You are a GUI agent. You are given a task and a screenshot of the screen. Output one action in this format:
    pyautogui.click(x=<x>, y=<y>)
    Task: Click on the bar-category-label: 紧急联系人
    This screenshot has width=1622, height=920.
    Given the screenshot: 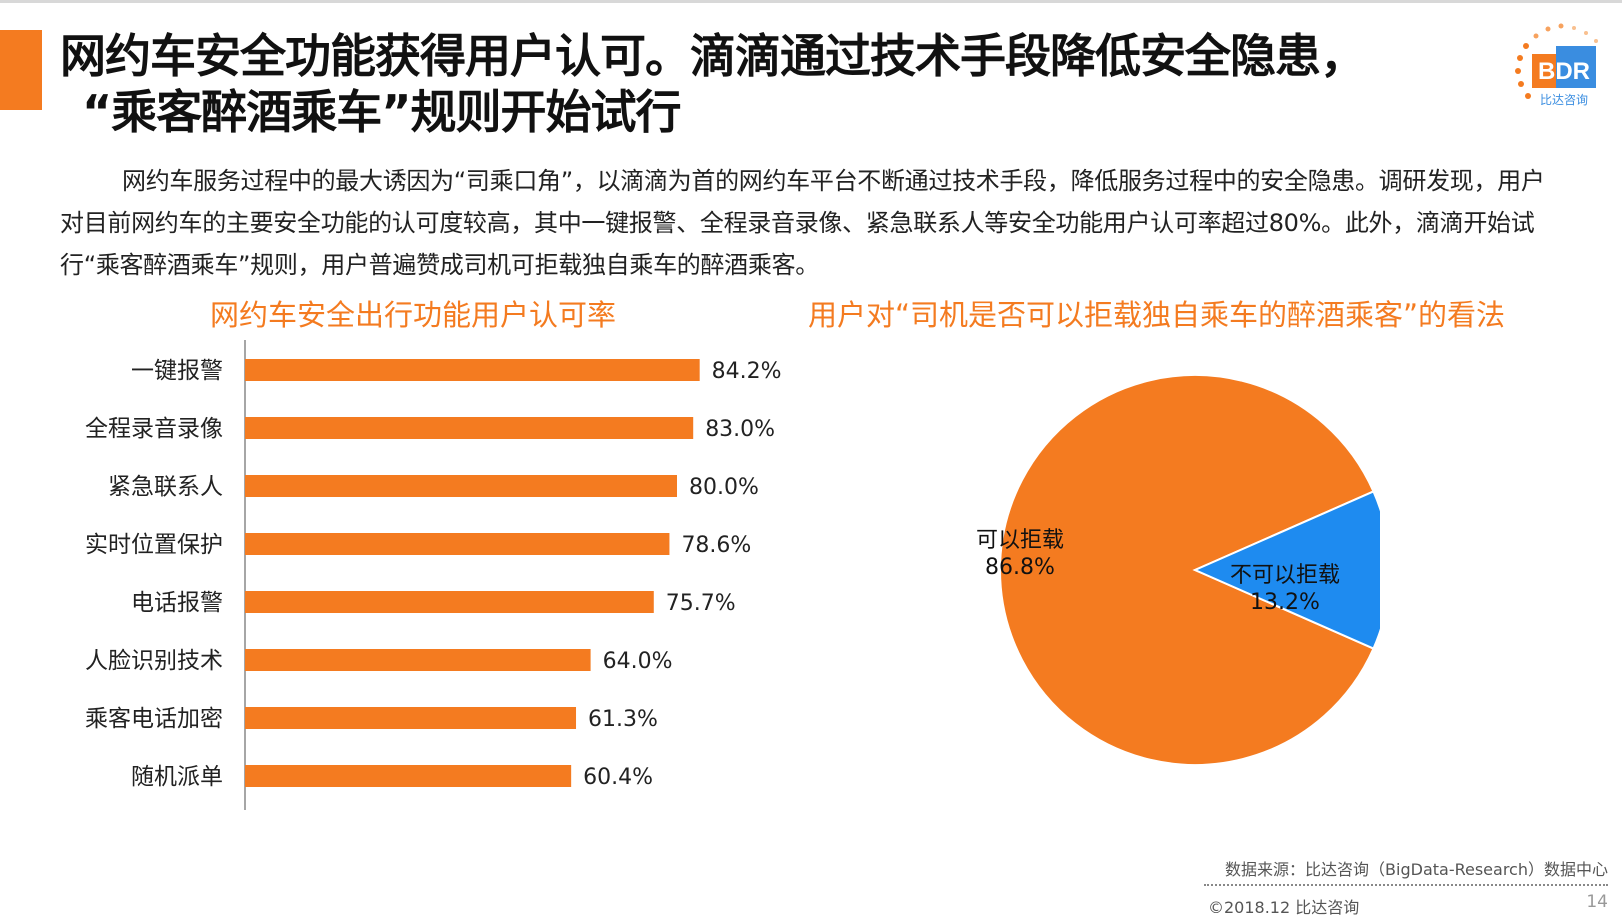 What is the action you would take?
    pyautogui.click(x=165, y=487)
    